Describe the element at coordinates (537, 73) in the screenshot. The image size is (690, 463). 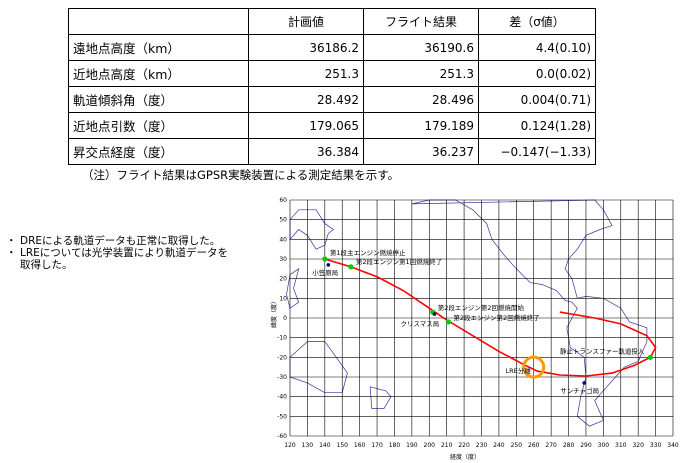
I see `row-diff: 0.0(0.02)` at that location.